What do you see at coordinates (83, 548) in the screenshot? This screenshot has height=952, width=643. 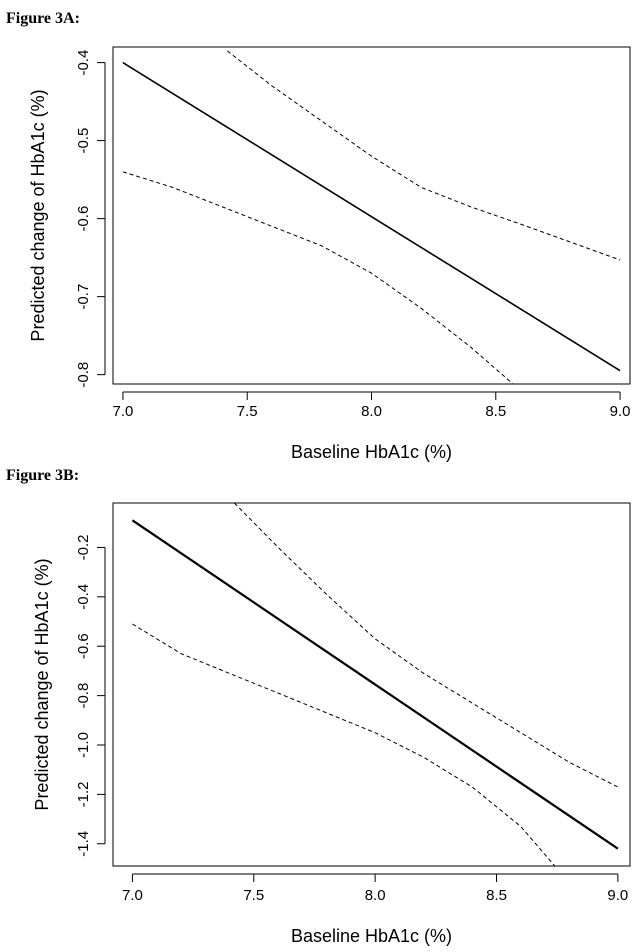 I see `chart-3b-y-tick-label: -0.2` at bounding box center [83, 548].